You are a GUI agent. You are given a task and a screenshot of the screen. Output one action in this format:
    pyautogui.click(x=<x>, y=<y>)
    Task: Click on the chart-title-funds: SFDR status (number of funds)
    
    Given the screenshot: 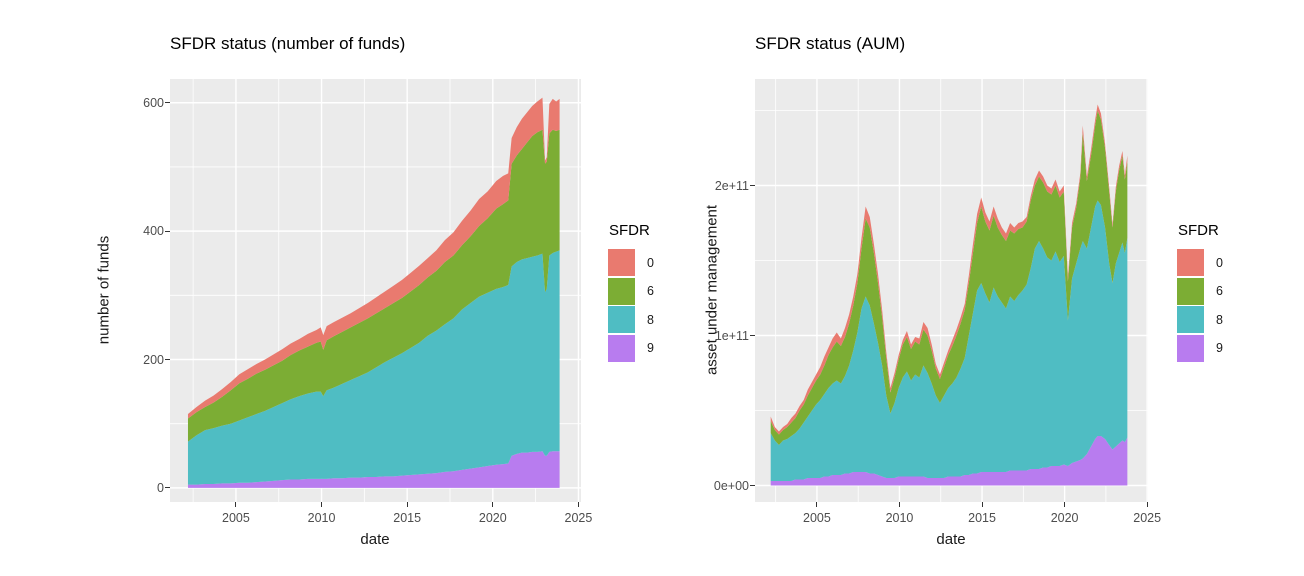 What is the action you would take?
    pyautogui.click(x=288, y=43)
    